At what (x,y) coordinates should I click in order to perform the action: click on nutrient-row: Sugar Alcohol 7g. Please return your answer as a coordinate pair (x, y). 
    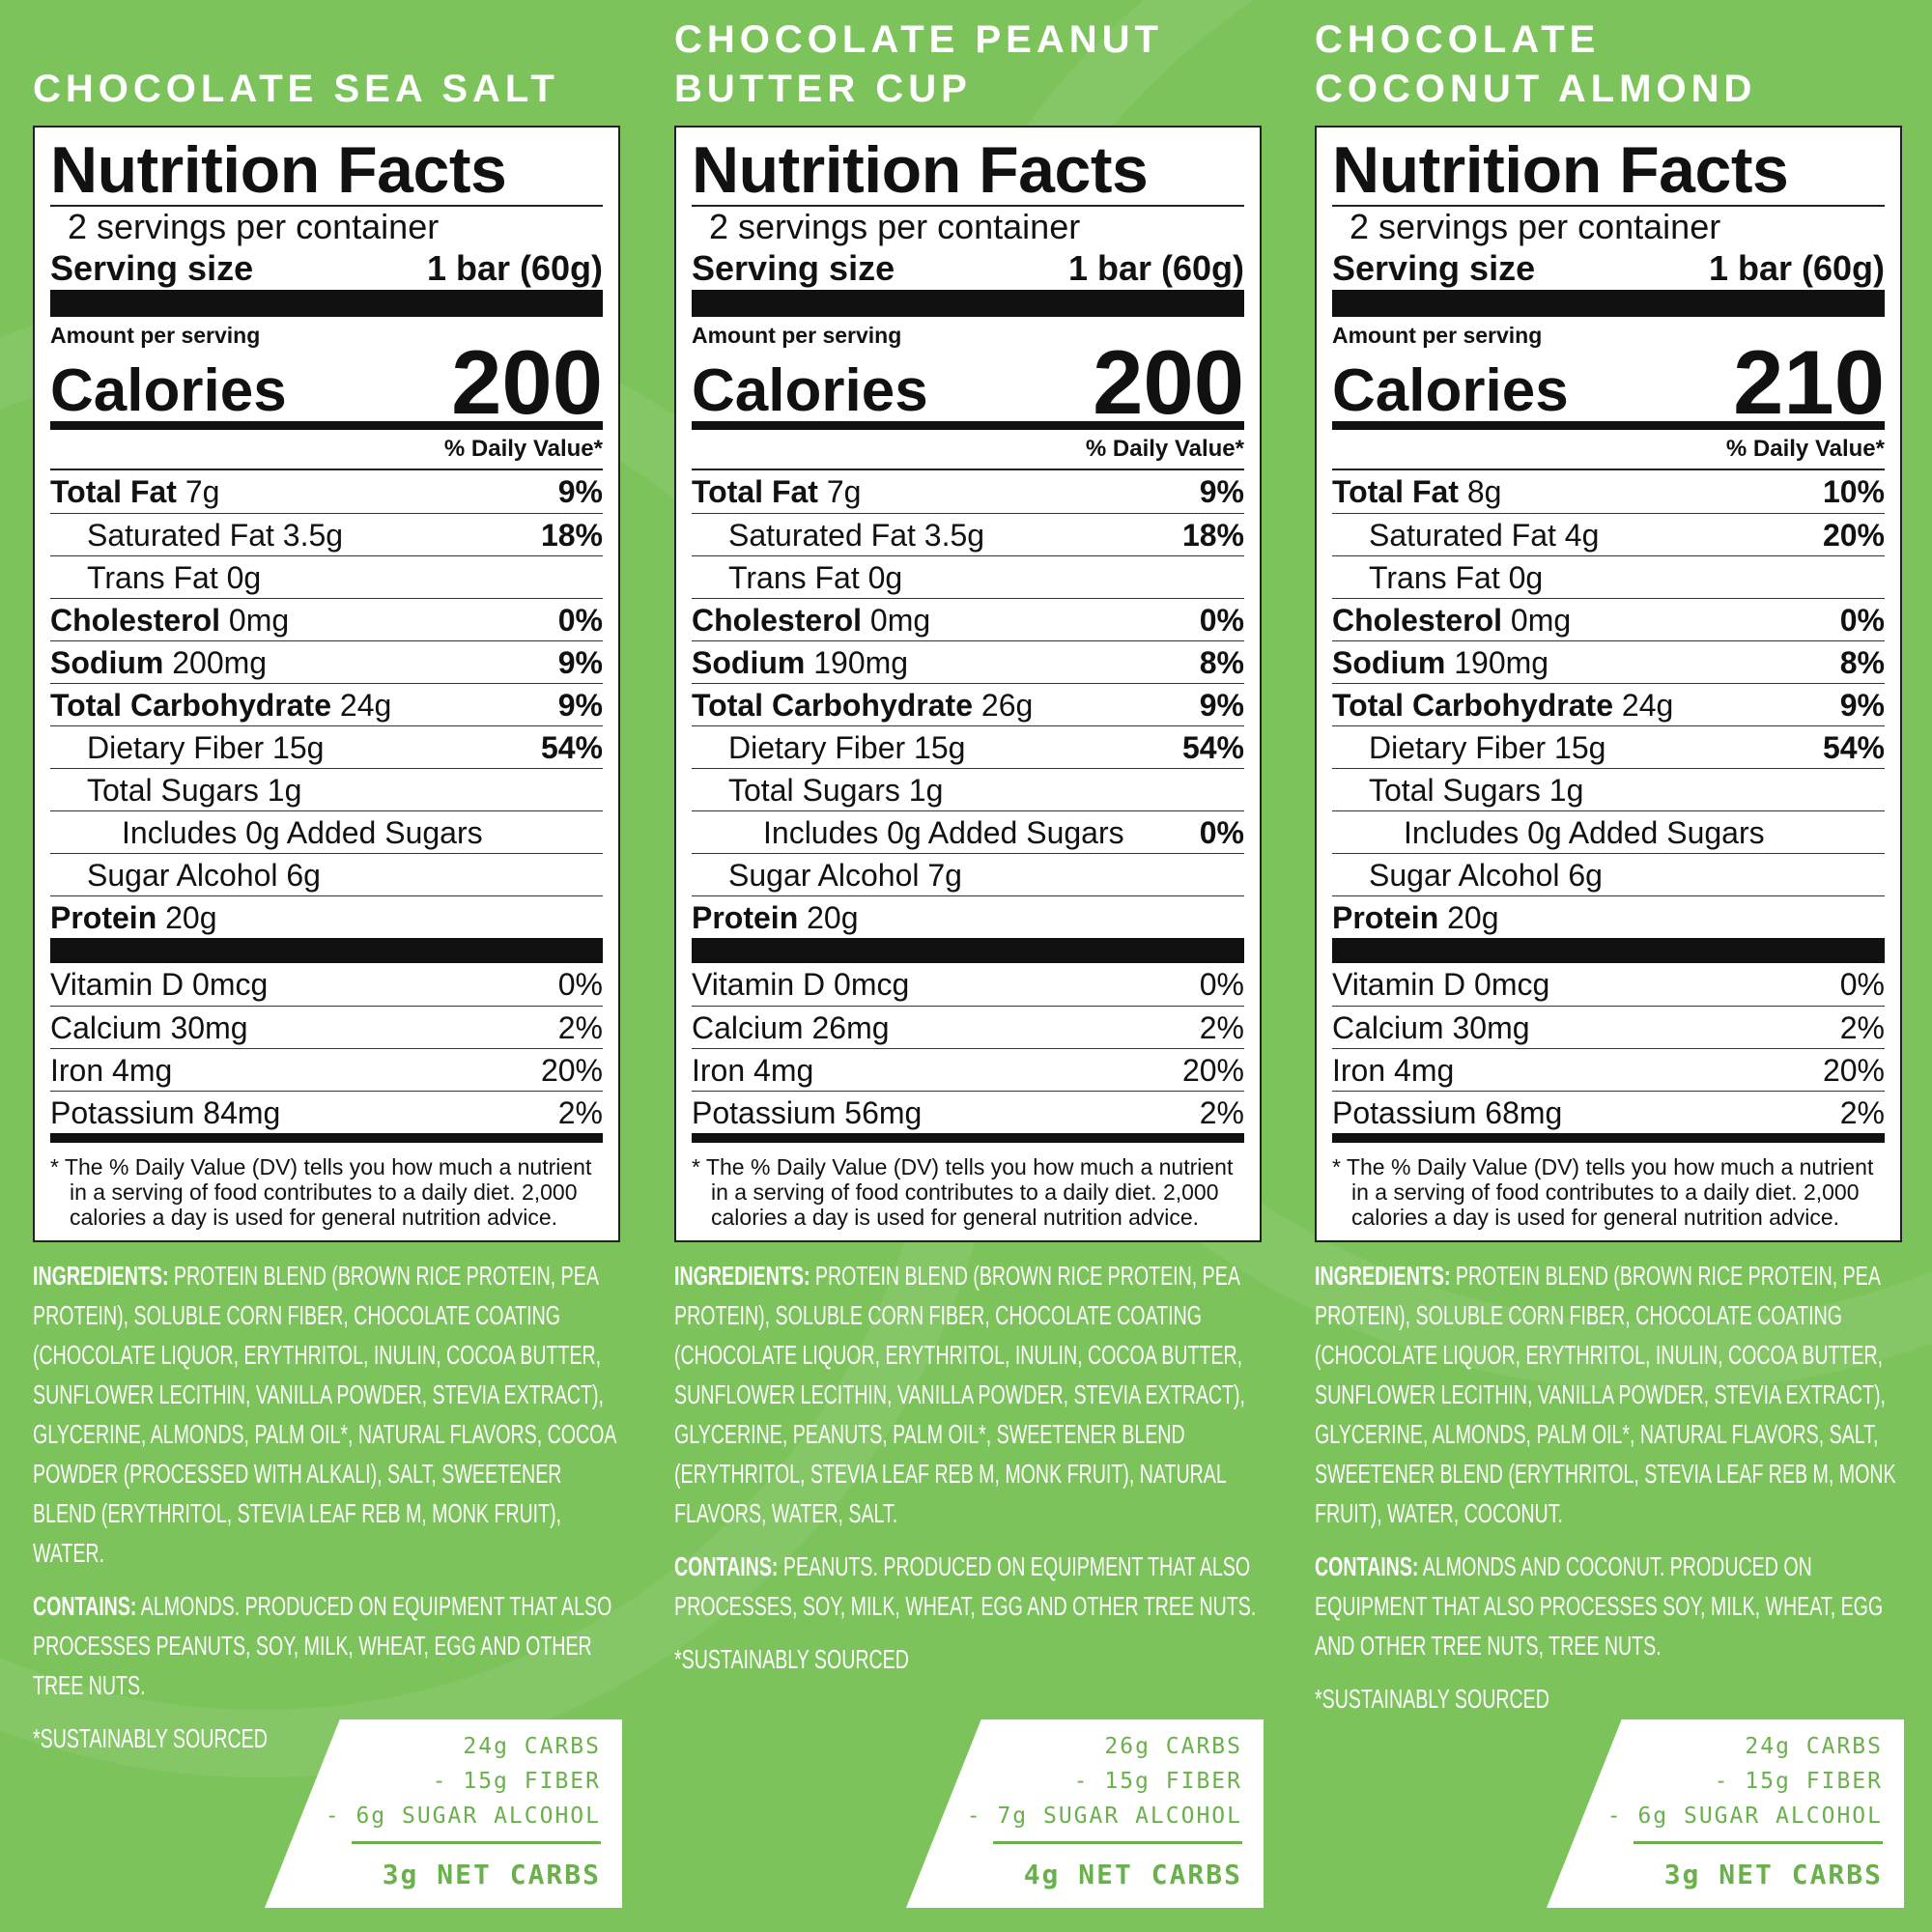
    Looking at the image, I should click on (968, 874).